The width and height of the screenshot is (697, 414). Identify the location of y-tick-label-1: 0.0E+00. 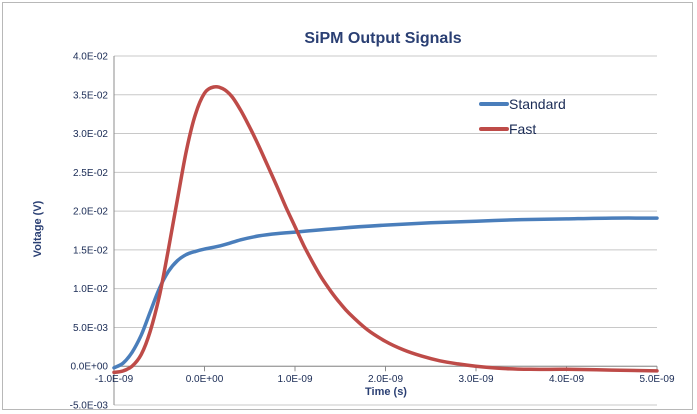
(89, 367).